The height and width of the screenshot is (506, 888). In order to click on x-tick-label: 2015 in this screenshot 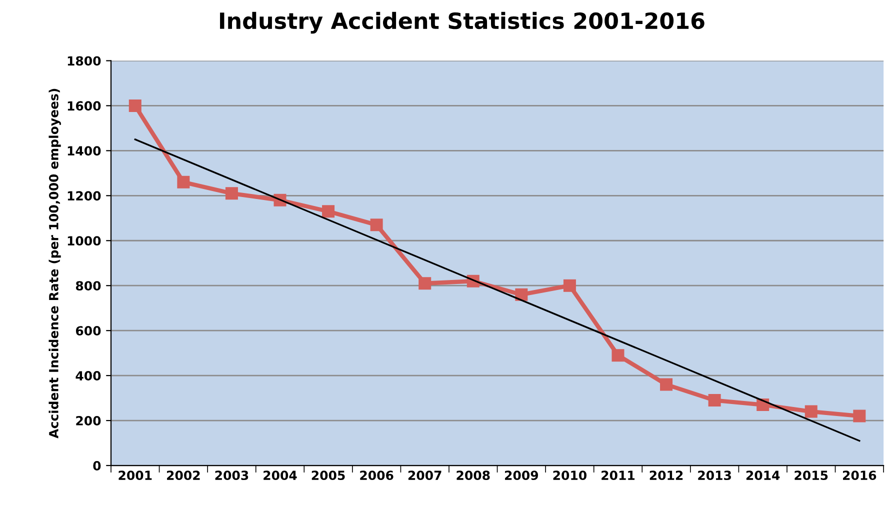, I will do `click(811, 475)`.